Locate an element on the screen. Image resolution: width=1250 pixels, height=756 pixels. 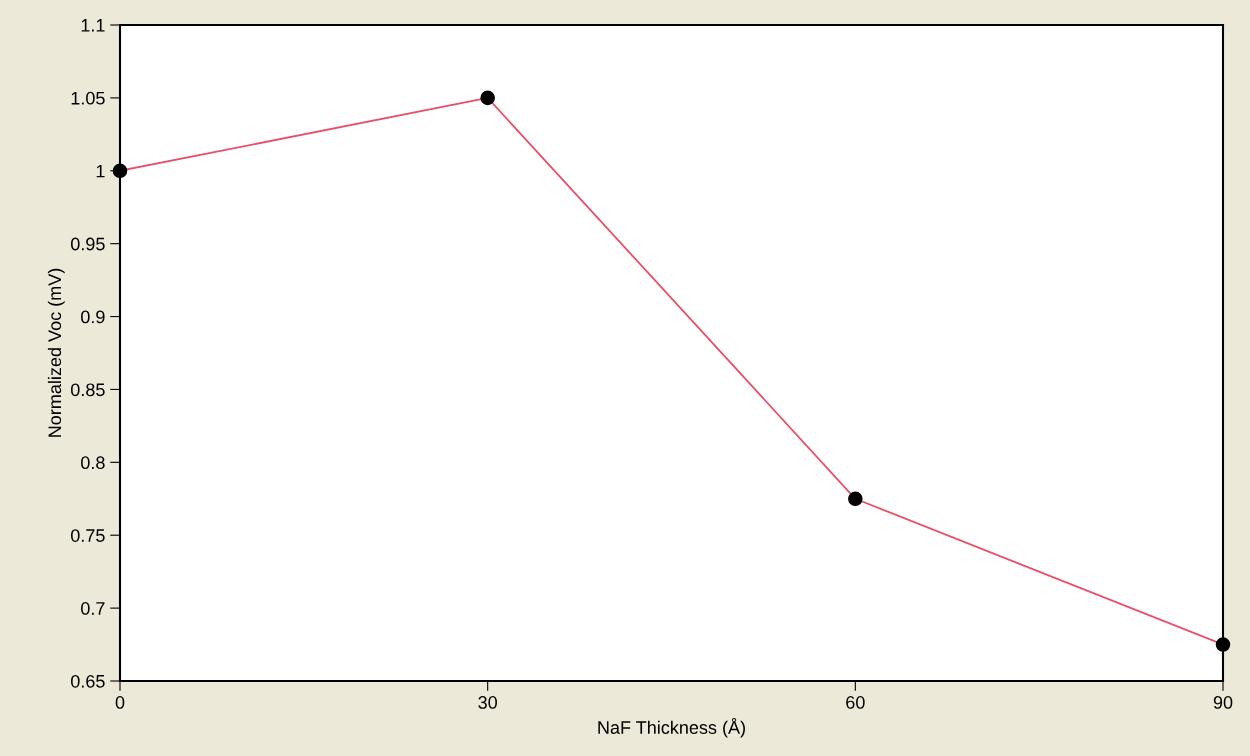
y-tick-label: 0.95 is located at coordinates (87, 244).